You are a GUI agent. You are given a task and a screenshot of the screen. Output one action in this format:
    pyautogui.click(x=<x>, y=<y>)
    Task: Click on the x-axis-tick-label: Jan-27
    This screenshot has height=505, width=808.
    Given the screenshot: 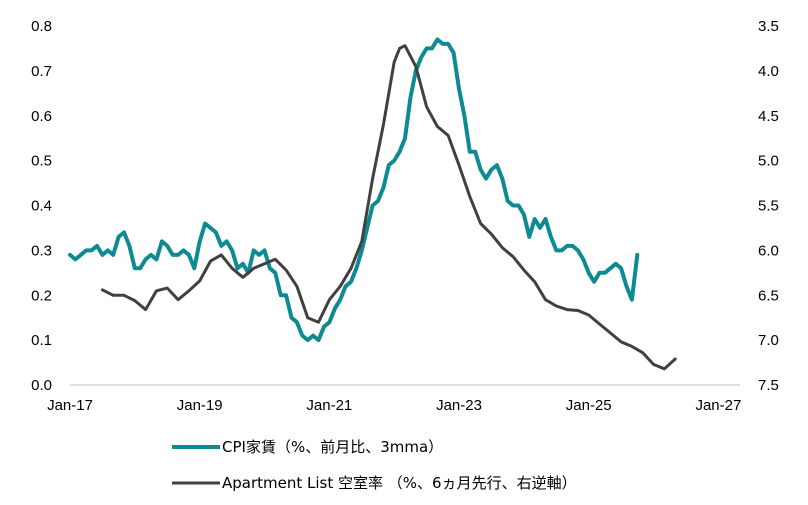 What is the action you would take?
    pyautogui.click(x=718, y=405)
    